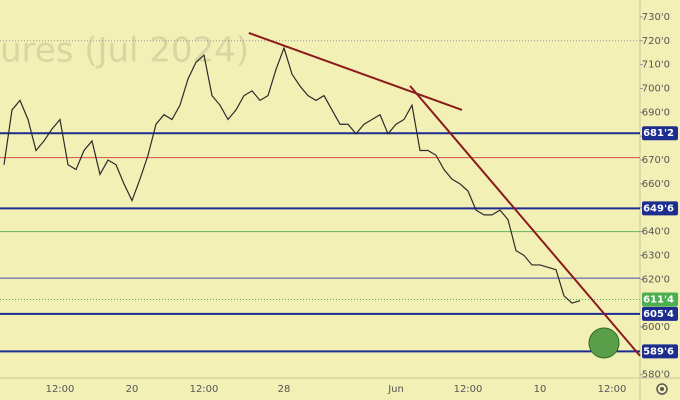 Image resolution: width=680 pixels, height=400 pixels. I want to click on gear, so click(662, 389).